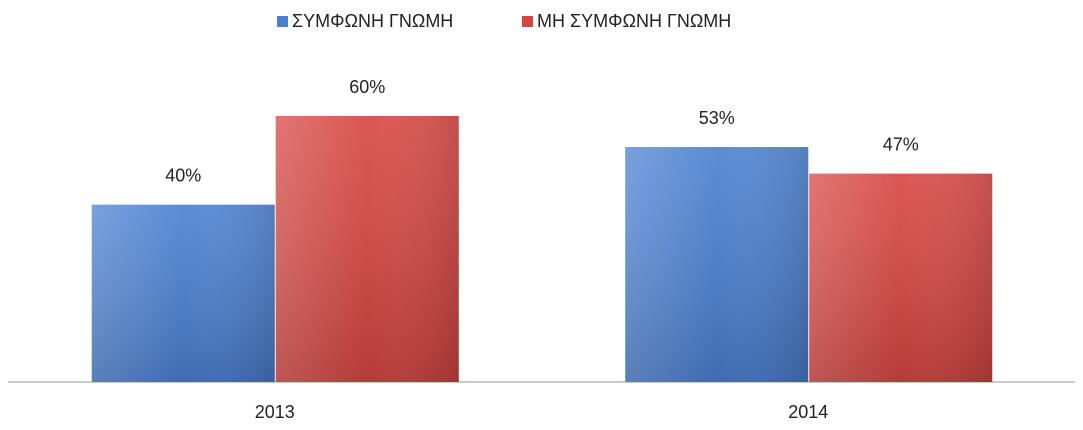 The width and height of the screenshot is (1083, 430). I want to click on data-label: 40%, so click(183, 175).